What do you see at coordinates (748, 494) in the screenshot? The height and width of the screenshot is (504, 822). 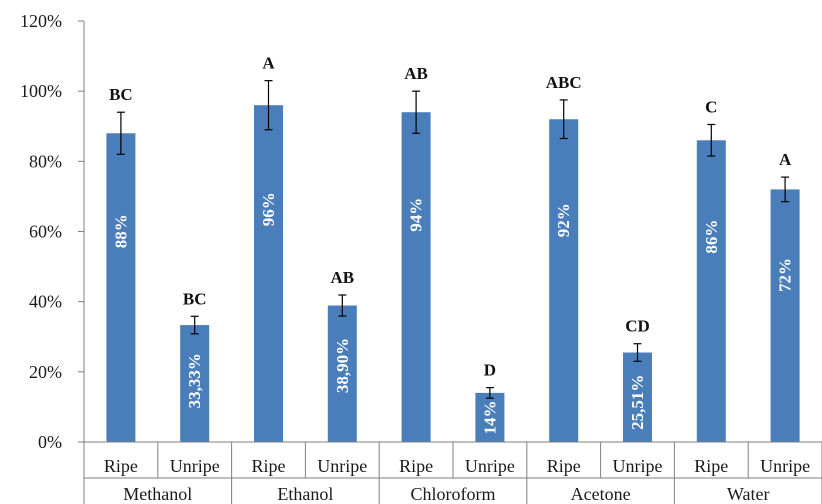 I see `group-label: Water` at bounding box center [748, 494].